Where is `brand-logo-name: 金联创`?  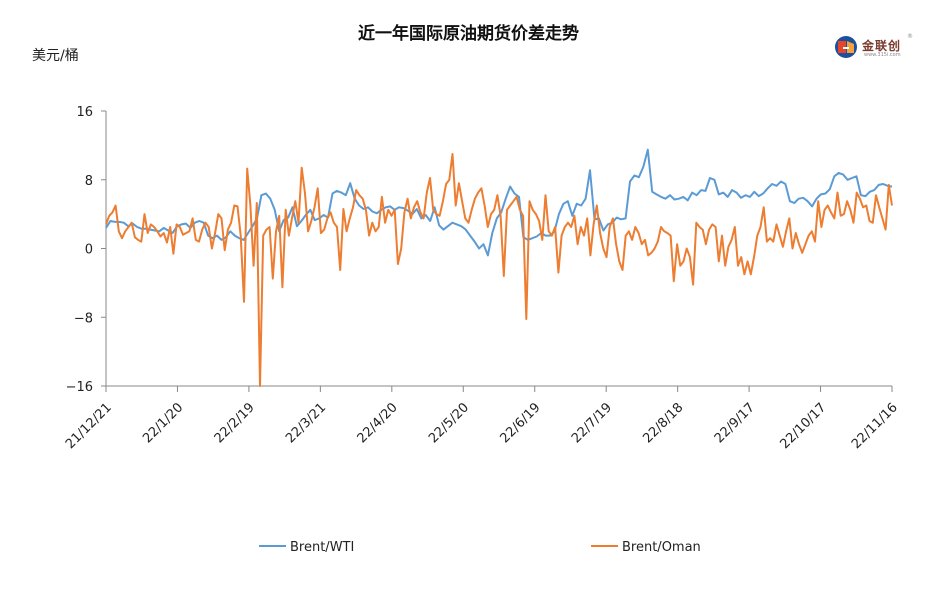
brand-logo-name: 金联创 is located at coordinates (882, 46).